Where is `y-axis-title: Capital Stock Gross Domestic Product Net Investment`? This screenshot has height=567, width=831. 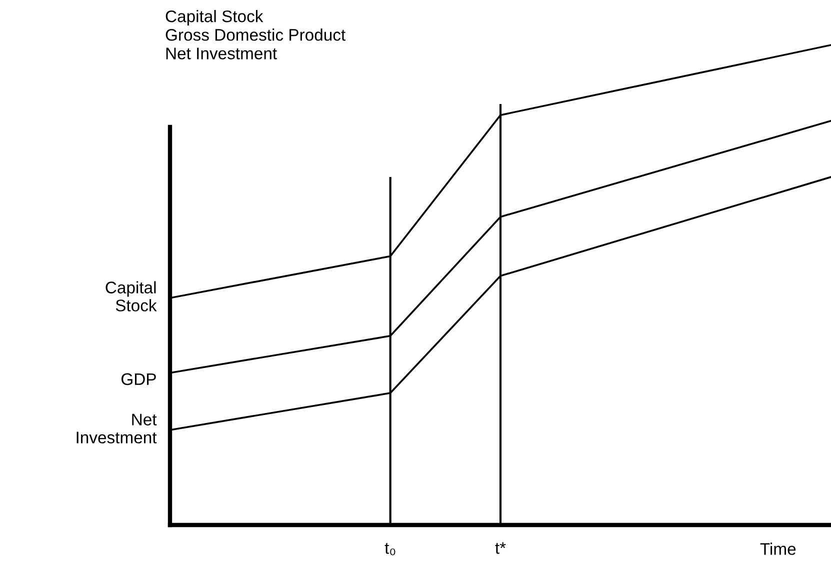 y-axis-title: Capital Stock Gross Domestic Product Net Investment is located at coordinates (256, 35).